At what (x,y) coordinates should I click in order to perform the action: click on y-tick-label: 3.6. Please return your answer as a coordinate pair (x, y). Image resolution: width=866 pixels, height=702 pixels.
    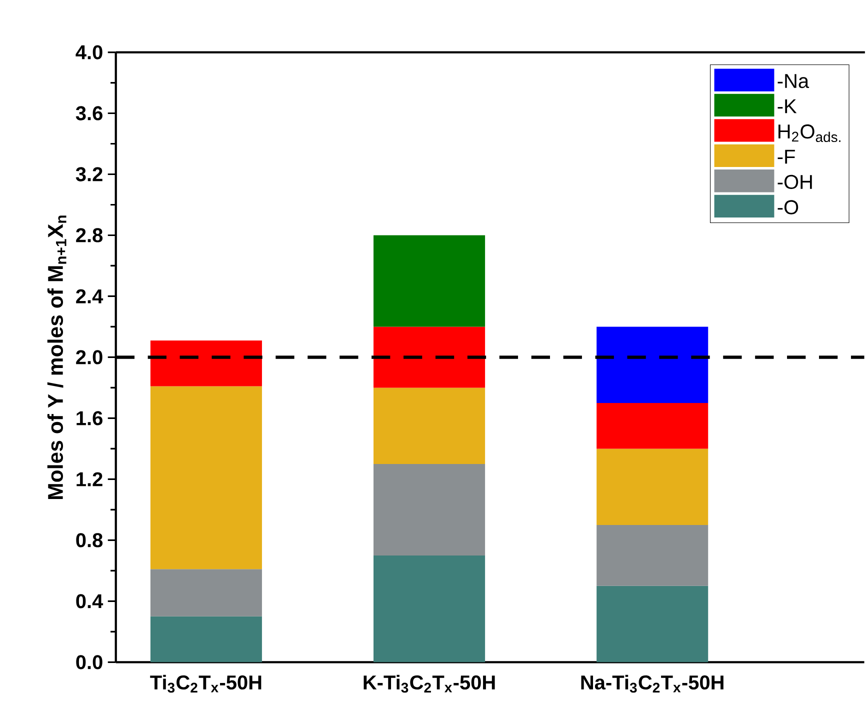
    Looking at the image, I should click on (89, 113).